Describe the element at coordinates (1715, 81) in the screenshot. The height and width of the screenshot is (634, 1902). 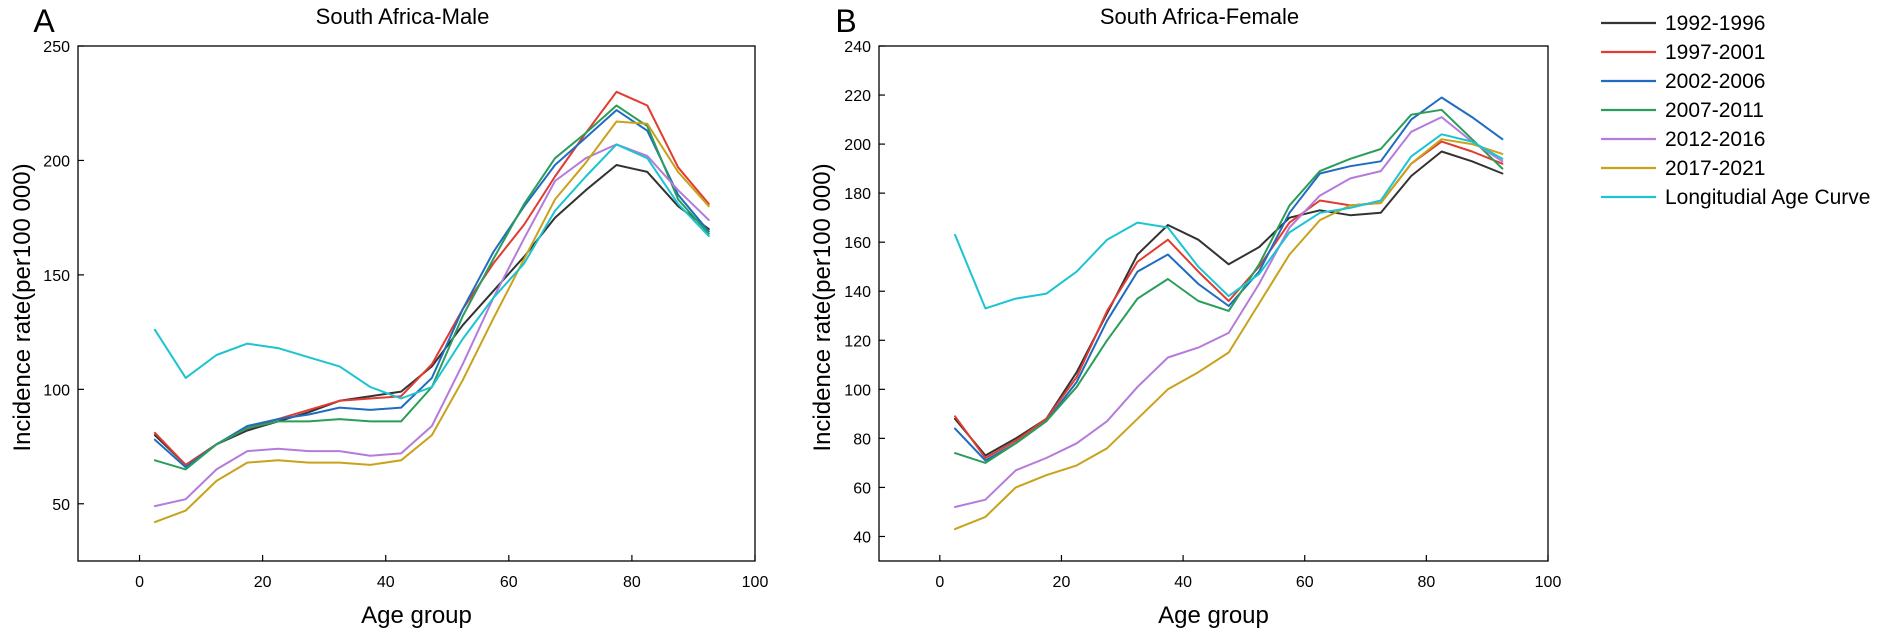
I see `legend-label-2002-2006: 2002-2006` at that location.